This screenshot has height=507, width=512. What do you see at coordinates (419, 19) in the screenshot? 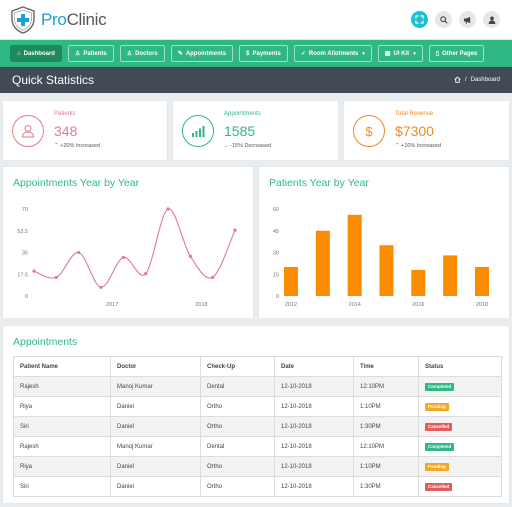
I see `fullscreen-icon` at bounding box center [419, 19].